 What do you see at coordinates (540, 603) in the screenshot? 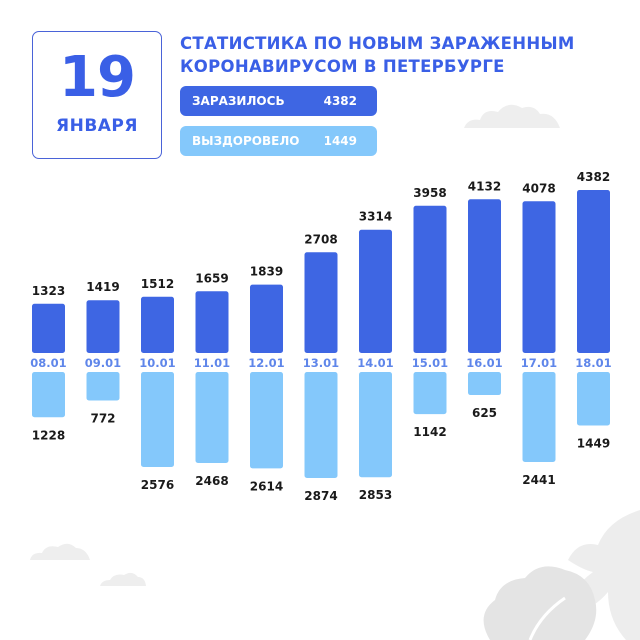
I see `leaf-icon` at bounding box center [540, 603].